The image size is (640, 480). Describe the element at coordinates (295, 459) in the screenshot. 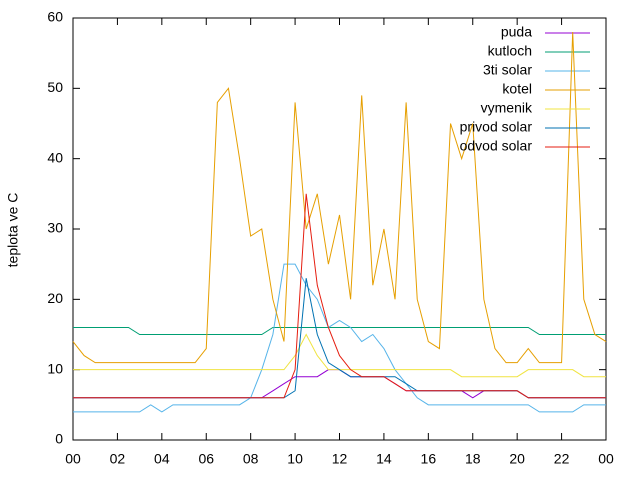

I see `x-tick-label: 10` at that location.